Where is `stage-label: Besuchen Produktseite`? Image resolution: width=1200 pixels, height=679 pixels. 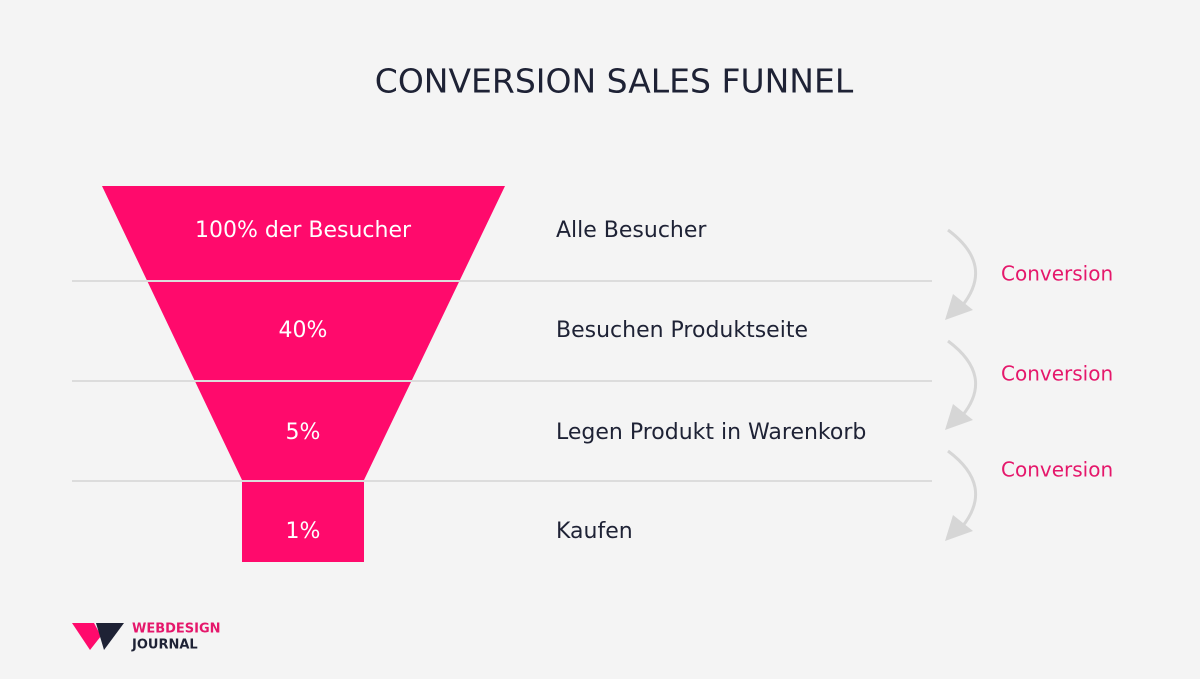 stage-label: Besuchen Produktseite is located at coordinates (682, 330).